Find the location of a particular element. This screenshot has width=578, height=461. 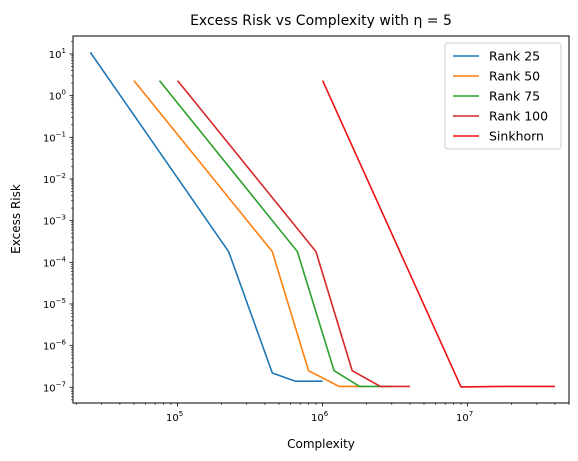

y-axis: 10⁻⁷ 10⁻⁶ 10⁻⁵ 10⁻⁴ 10⁻³ 10⁻² 10⁻¹ 10⁰ 10¹ is located at coordinates (58, 221).